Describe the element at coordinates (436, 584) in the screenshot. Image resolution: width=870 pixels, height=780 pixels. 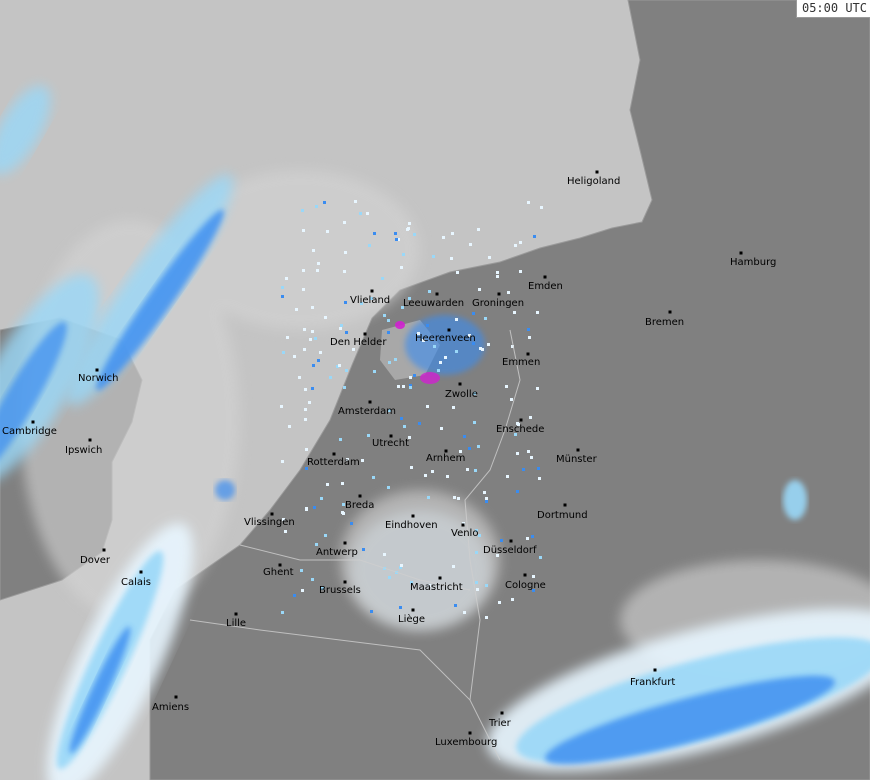
I see `city-maastricht: Maastricht` at that location.